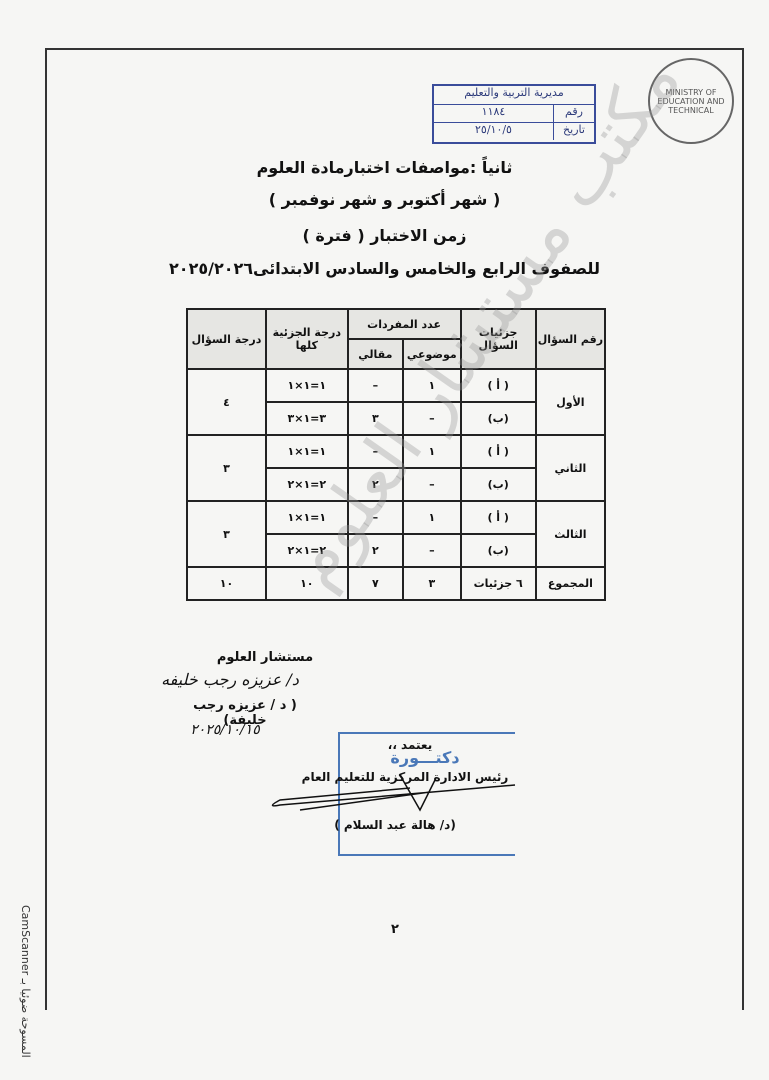  Describe the element at coordinates (570, 402) in the screenshot. I see `question-name: الأول` at that location.